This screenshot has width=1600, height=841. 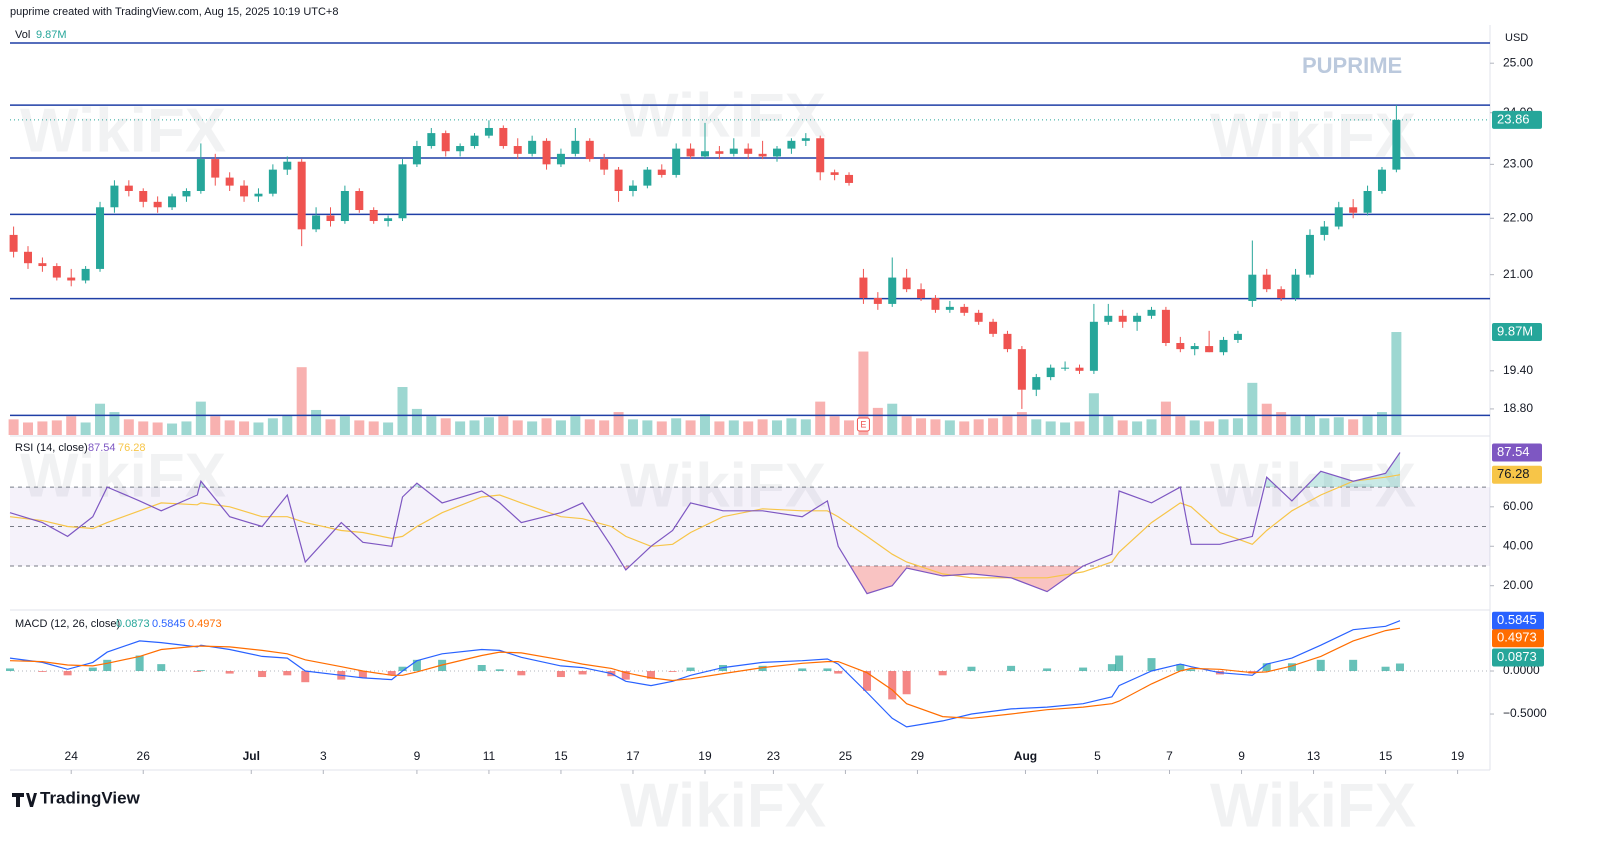 I want to click on y-tick-label: 19.40, so click(x=1518, y=370).